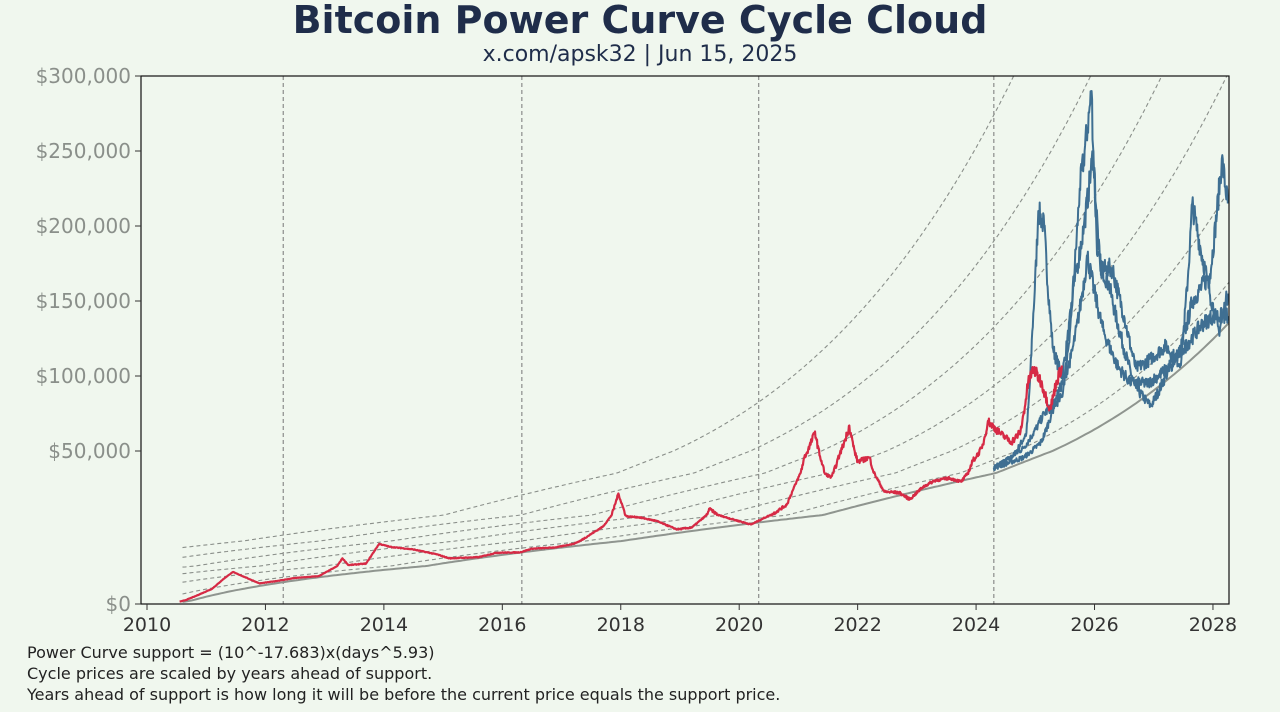  What do you see at coordinates (89, 451) in the screenshot?
I see `y-tick-label: $50,000` at bounding box center [89, 451].